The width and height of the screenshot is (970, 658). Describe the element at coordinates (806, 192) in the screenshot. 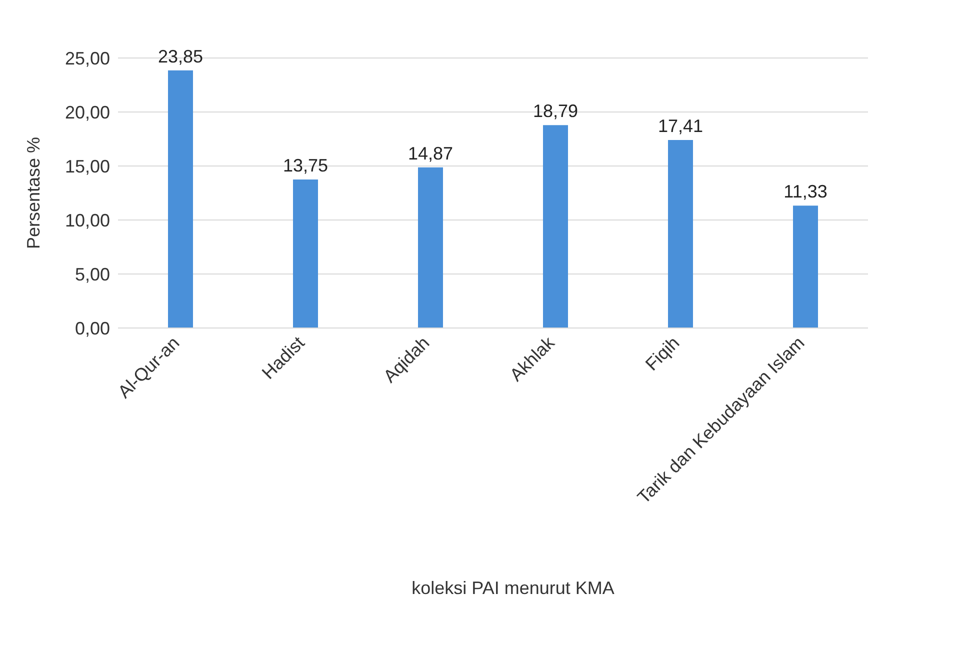

I see `data-label: 11,33` at that location.